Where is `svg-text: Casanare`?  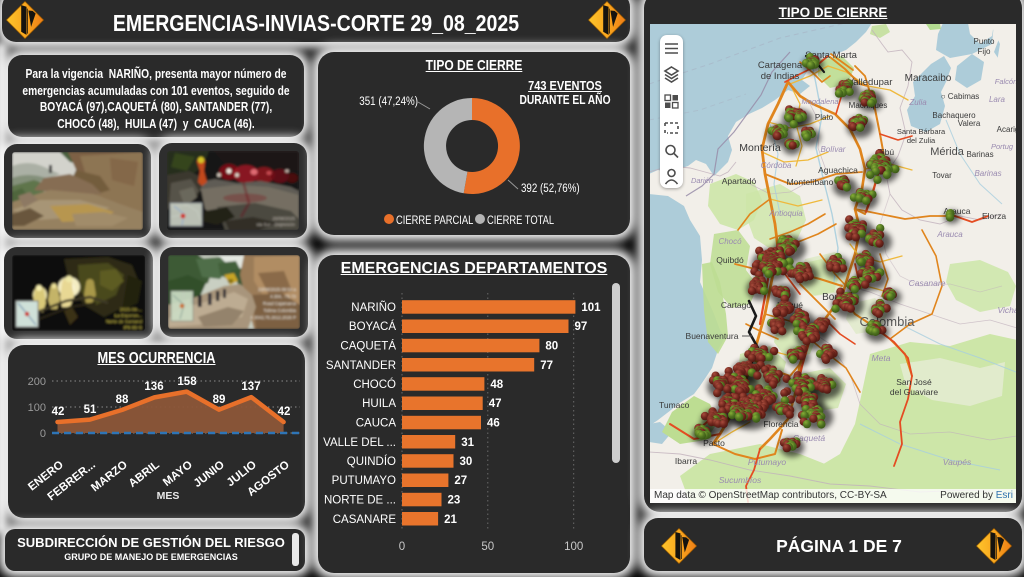
svg-text: Casanare is located at coordinates (927, 283).